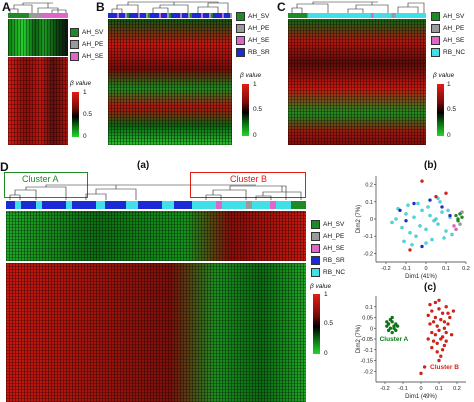  I want to click on panel-d-dendrogram, so click(155, 192).